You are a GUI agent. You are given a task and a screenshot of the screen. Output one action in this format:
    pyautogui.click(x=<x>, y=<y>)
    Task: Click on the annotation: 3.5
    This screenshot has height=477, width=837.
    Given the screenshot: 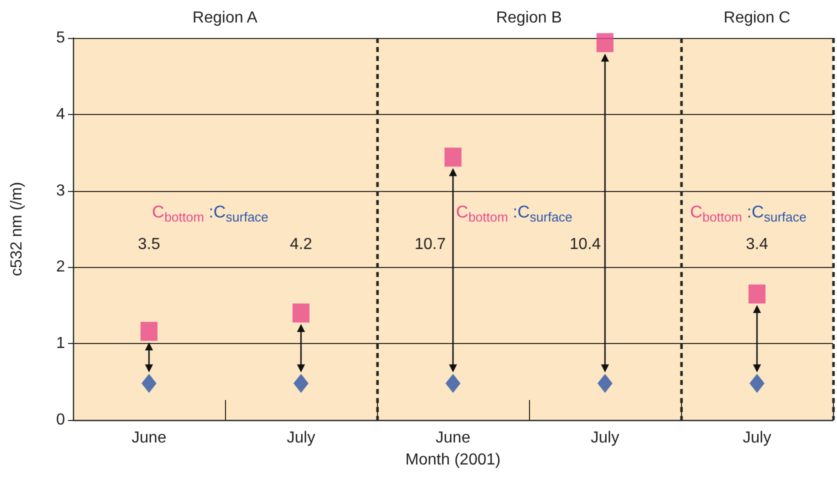 What is the action you would take?
    pyautogui.click(x=149, y=244)
    